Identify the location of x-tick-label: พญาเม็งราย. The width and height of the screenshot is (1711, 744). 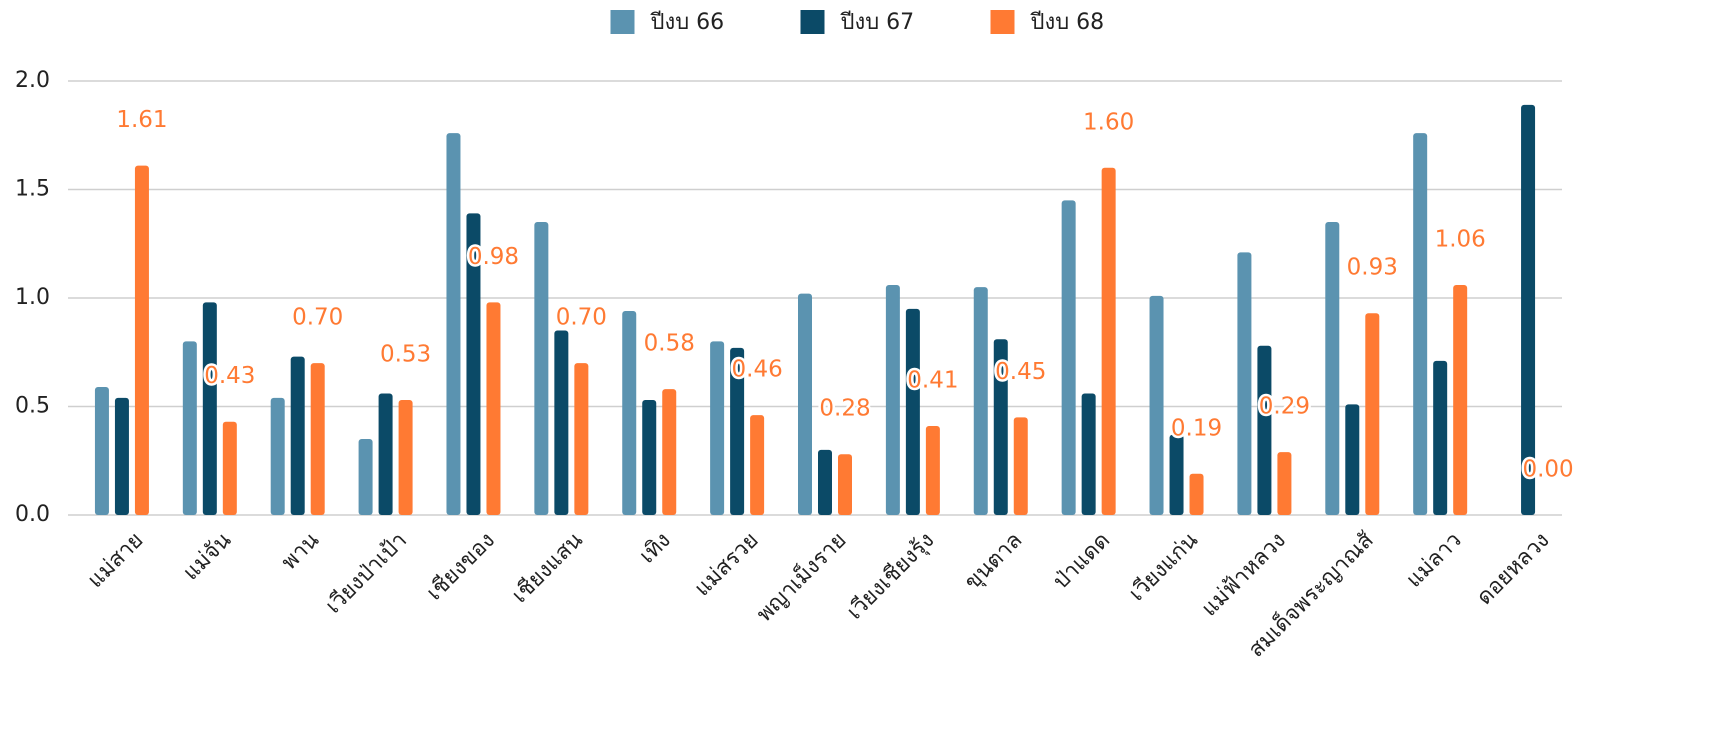
(800, 576).